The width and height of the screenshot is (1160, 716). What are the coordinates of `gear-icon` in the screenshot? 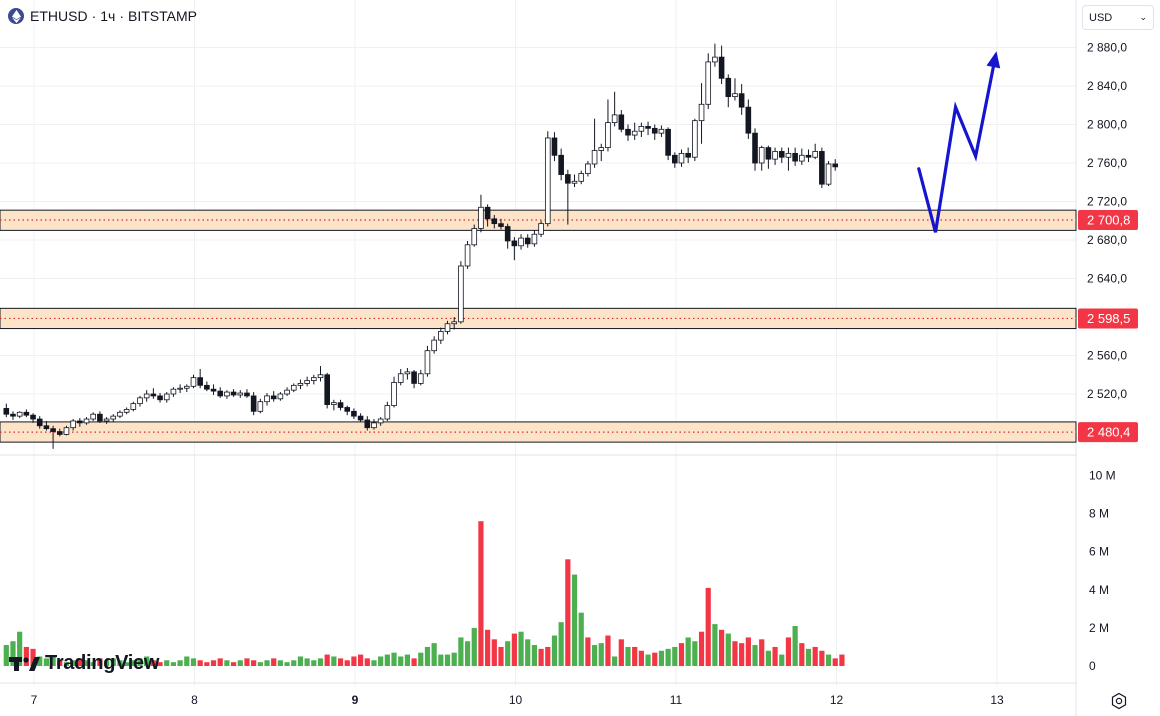 It's located at (1119, 701).